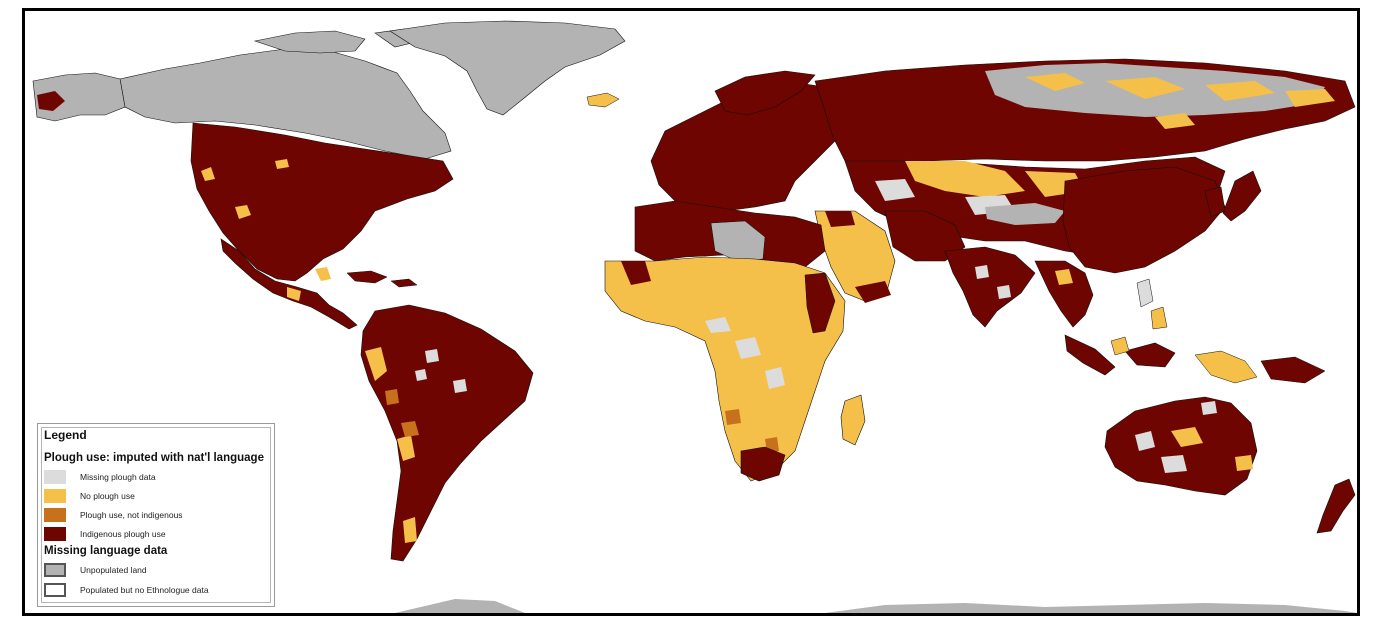 Image resolution: width=1380 pixels, height=630 pixels. I want to click on na-yellow-spots, so click(245, 189).